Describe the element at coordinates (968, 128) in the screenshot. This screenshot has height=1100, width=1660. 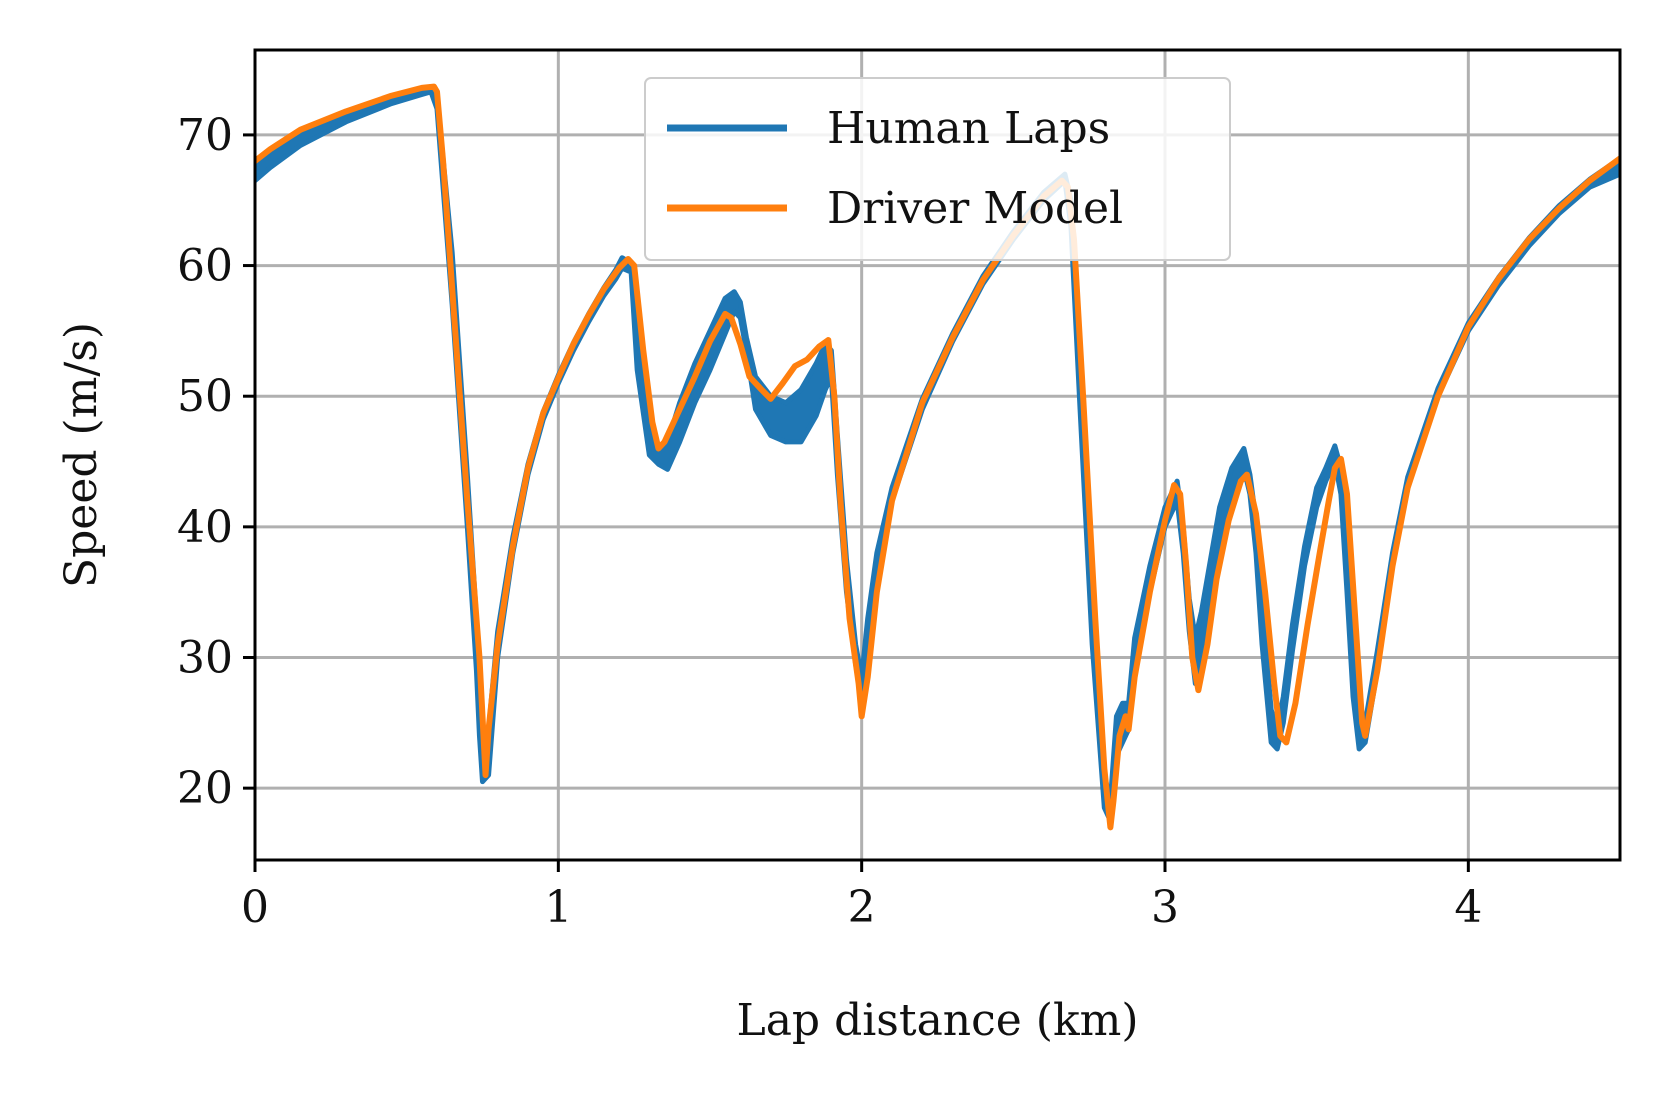
I see `legend-label-human-laps: Human Laps` at that location.